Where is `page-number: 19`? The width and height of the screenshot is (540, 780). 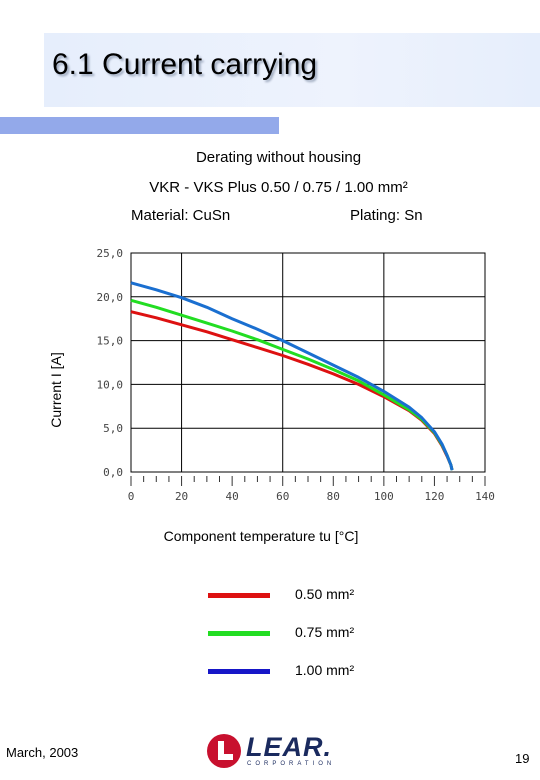 page-number: 19 is located at coordinates (522, 758).